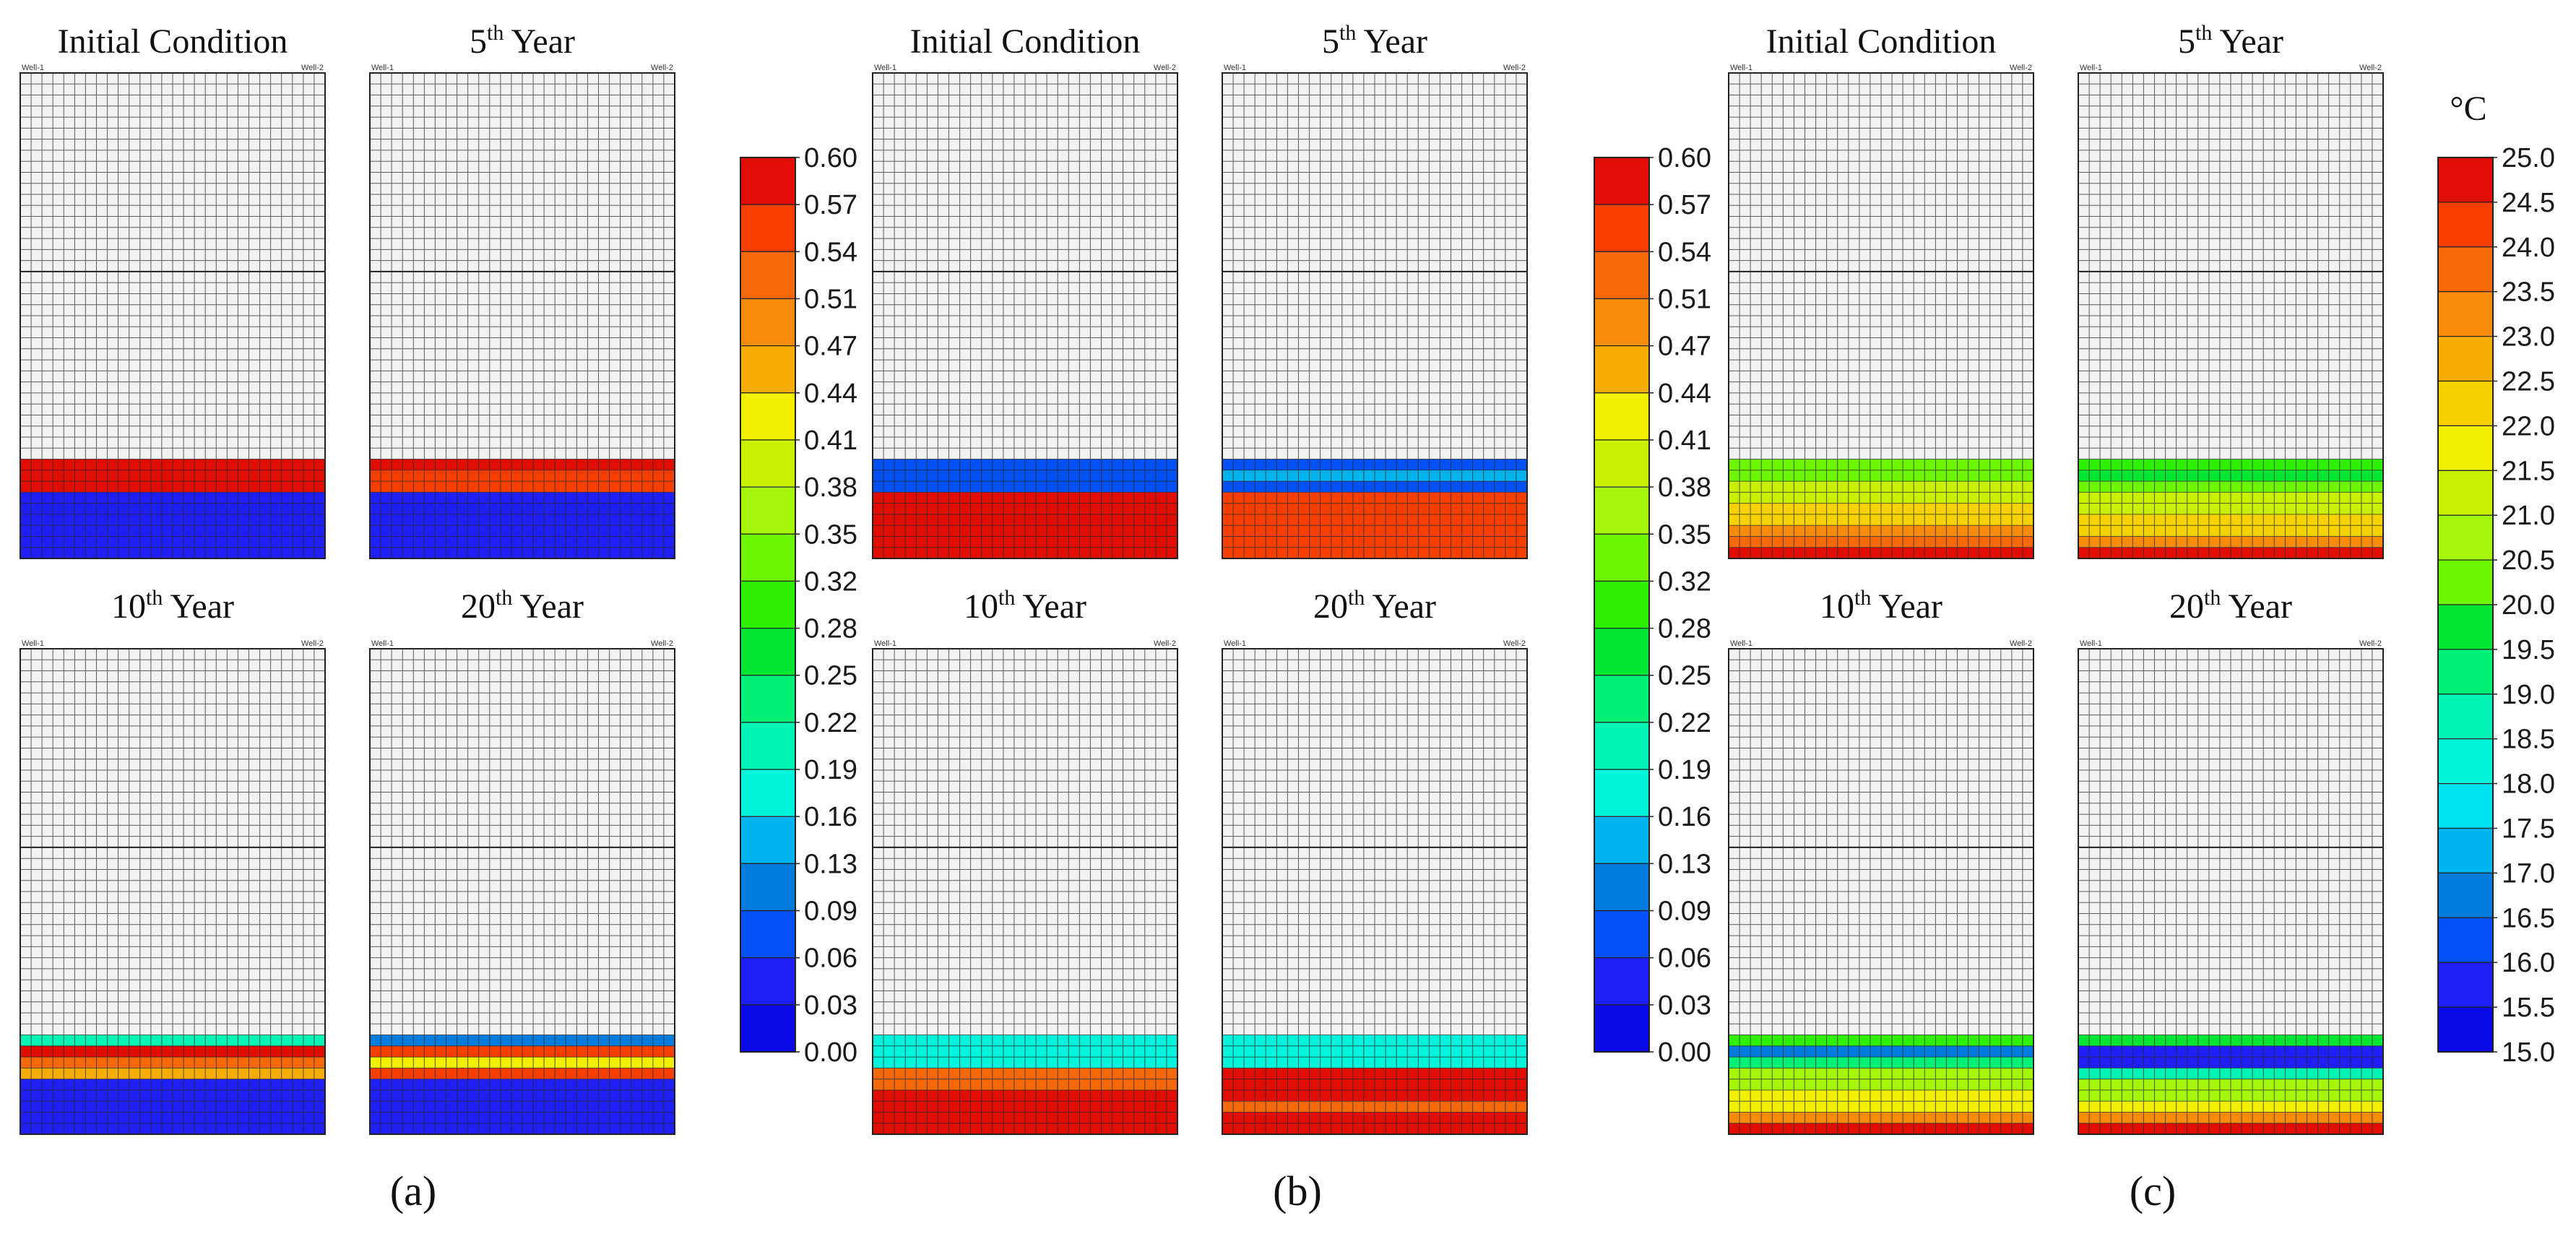  Describe the element at coordinates (830, 487) in the screenshot. I see `colorbar-tick-label: 0.38` at that location.